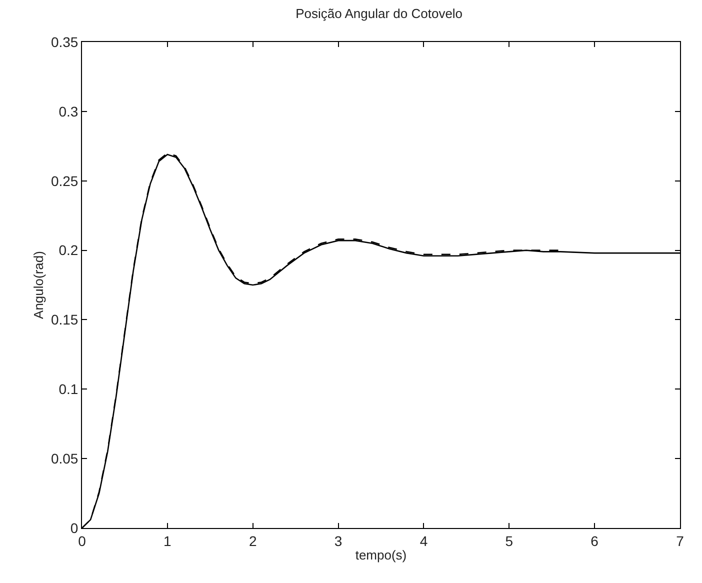 This screenshot has height=583, width=702. What do you see at coordinates (68, 250) in the screenshot?
I see `y-tick-label: 0.2` at bounding box center [68, 250].